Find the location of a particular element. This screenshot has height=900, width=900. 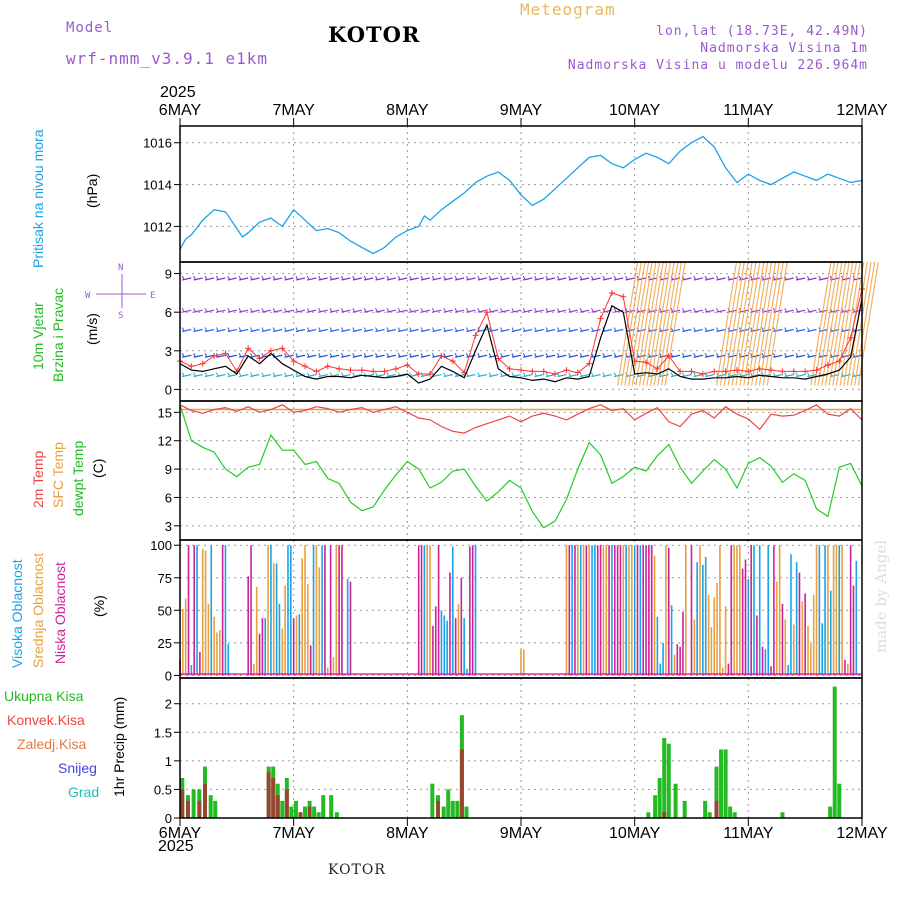

model-altitude: Nadmorska Visina u modelu 226.964m is located at coordinates (717, 65).